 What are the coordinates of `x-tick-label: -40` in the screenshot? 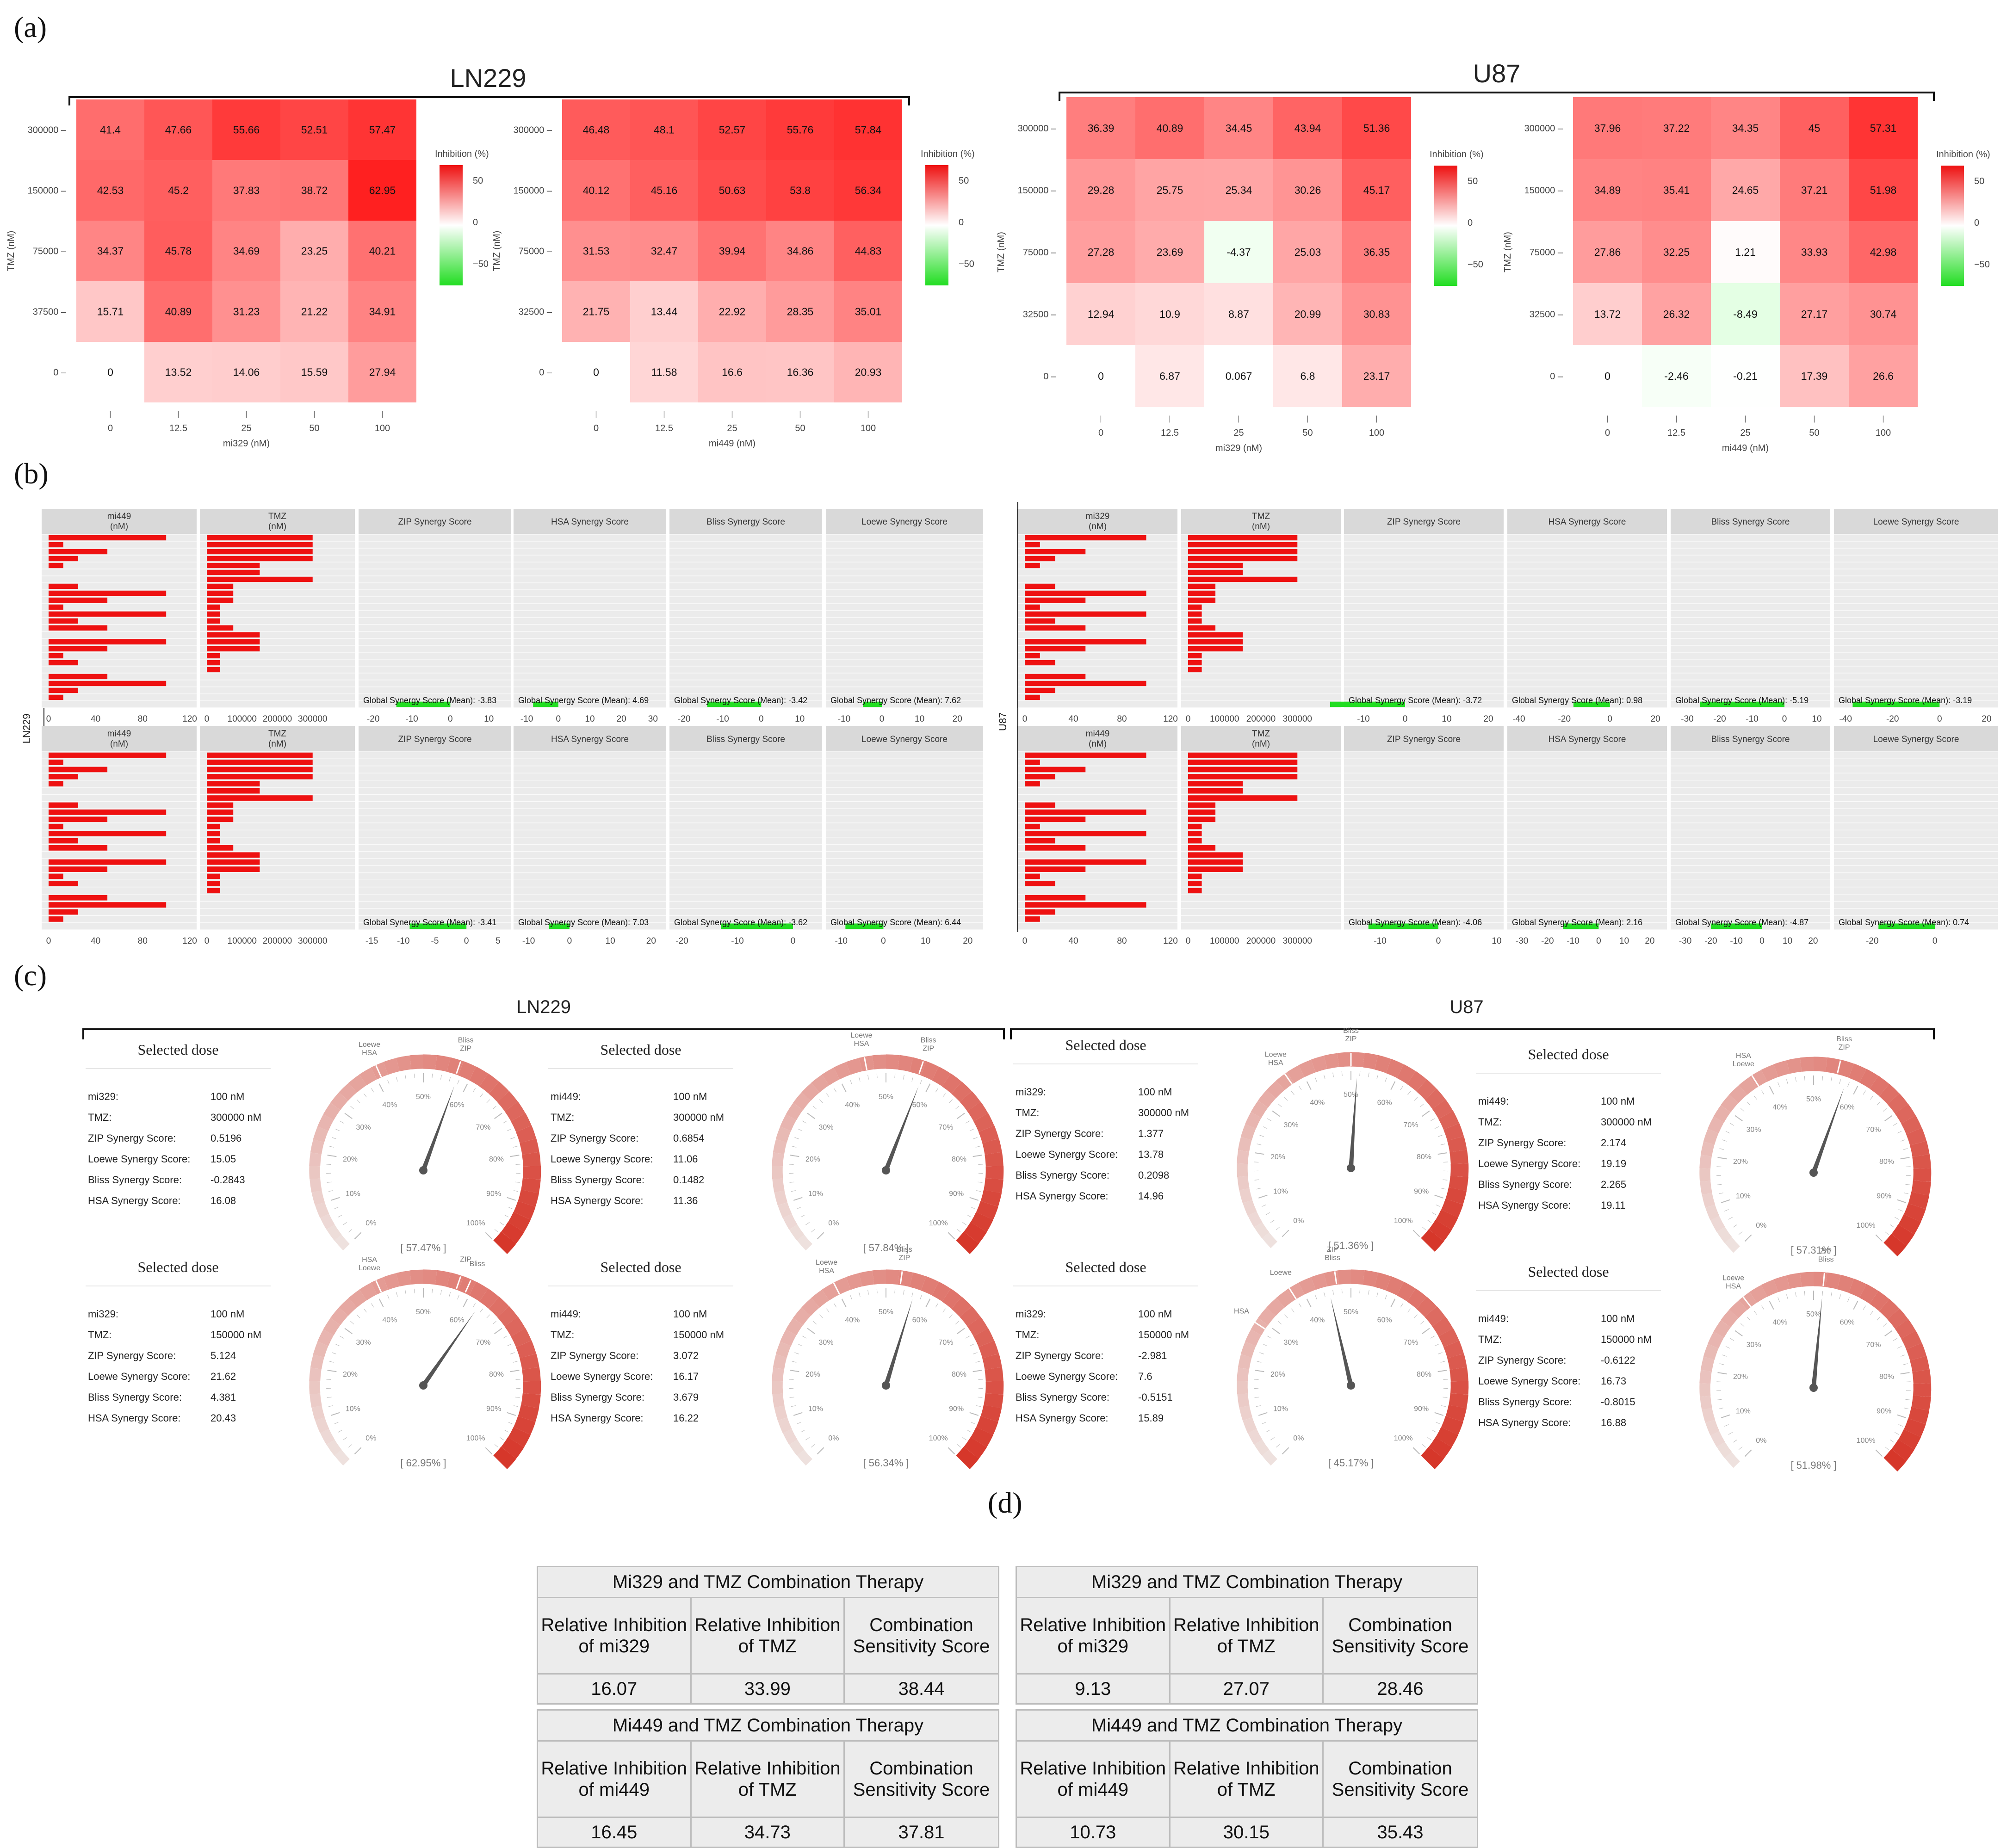 It's located at (1518, 719).